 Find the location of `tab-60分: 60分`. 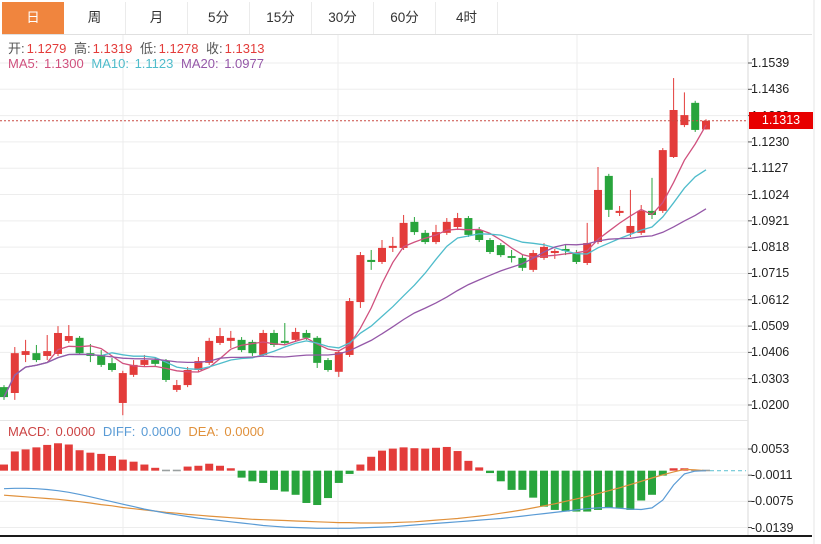

tab-60分: 60分 is located at coordinates (405, 18).